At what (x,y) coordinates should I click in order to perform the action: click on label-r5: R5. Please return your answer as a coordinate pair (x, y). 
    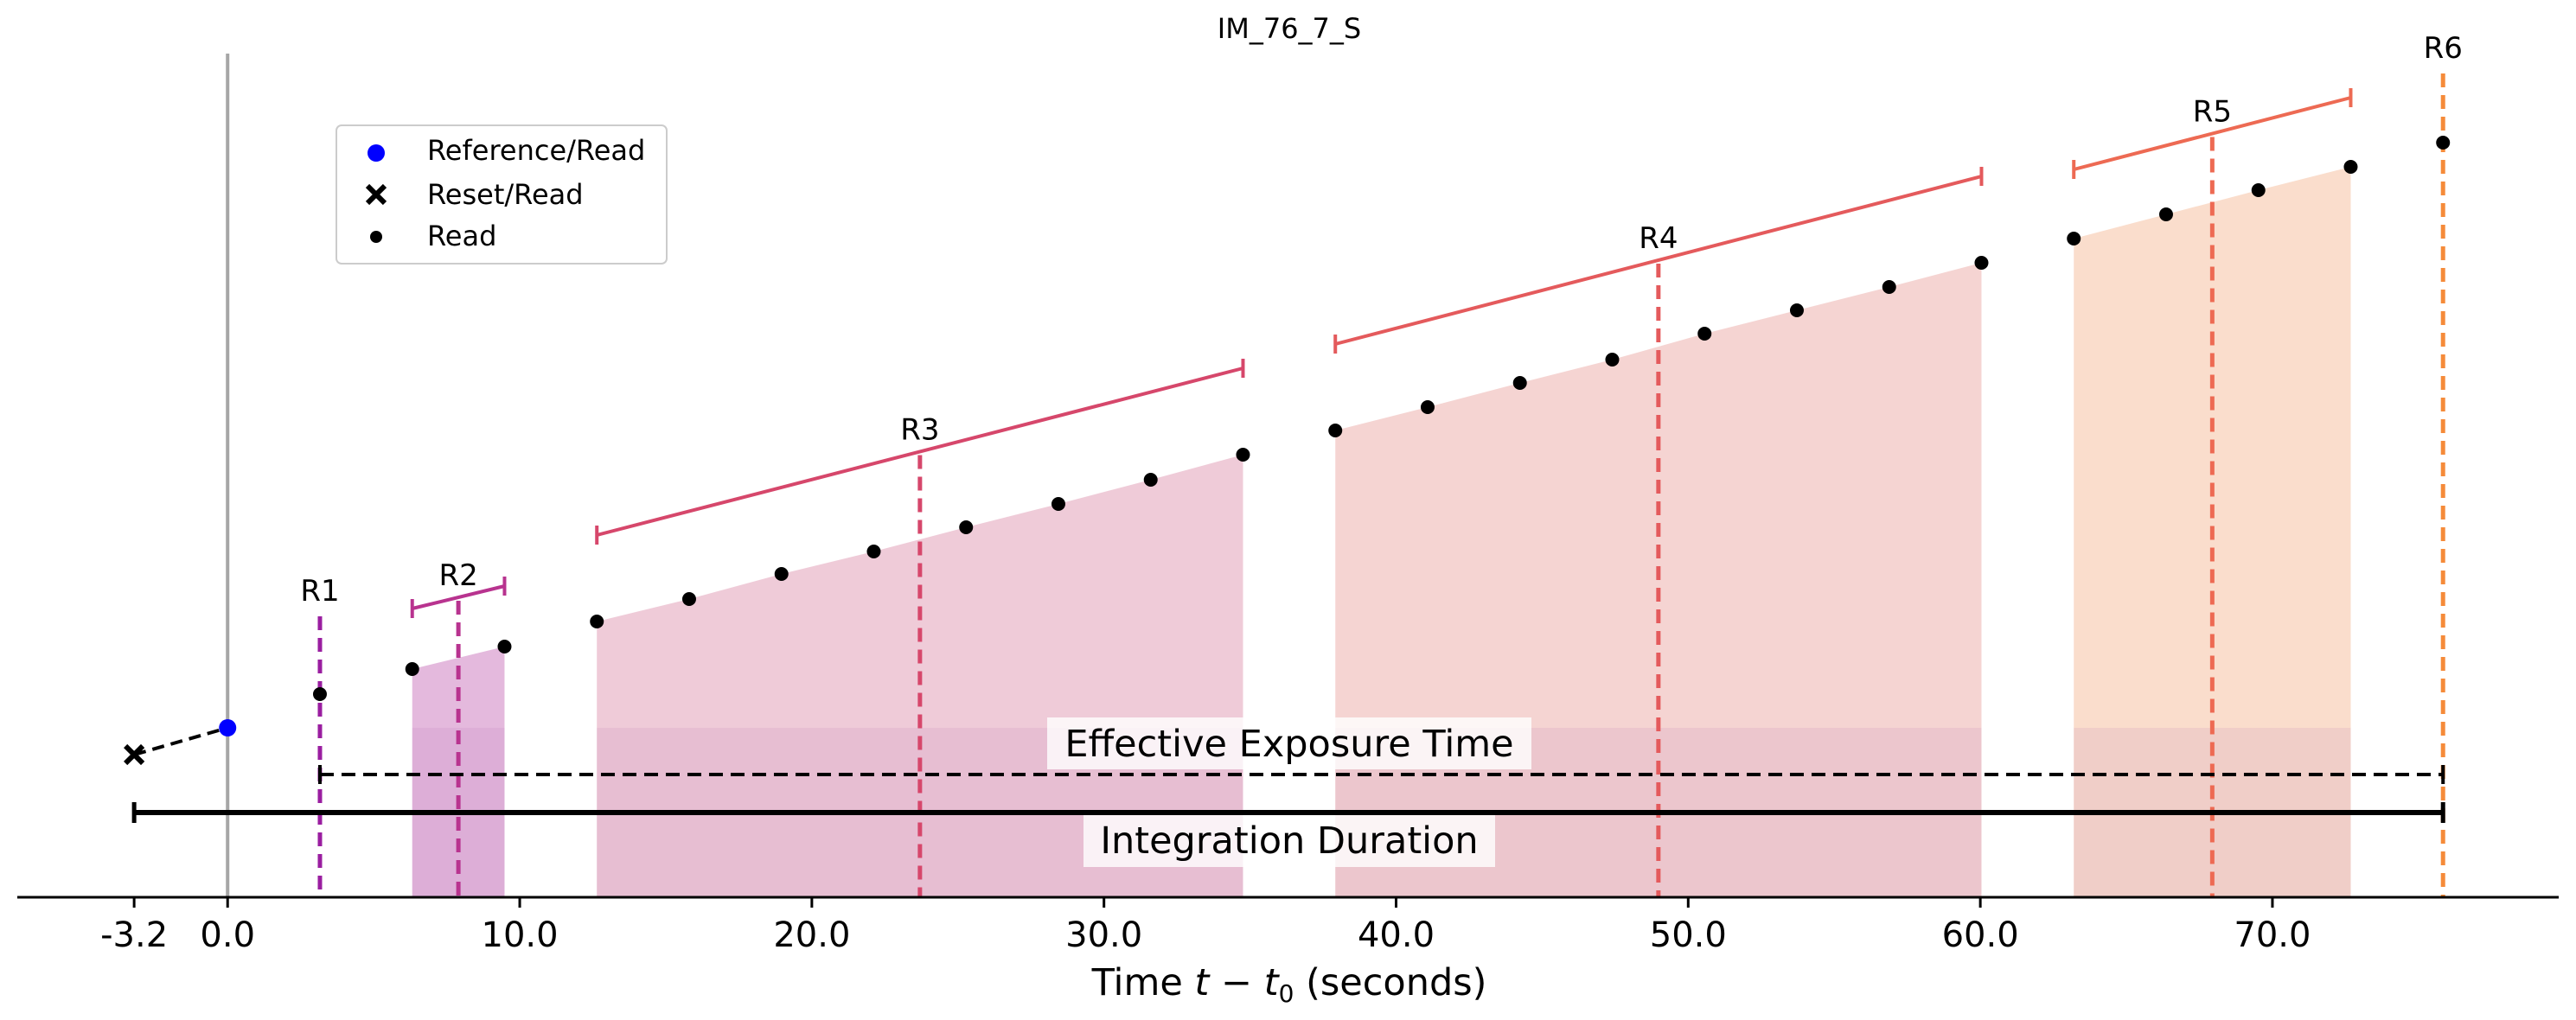
    Looking at the image, I should click on (2212, 113).